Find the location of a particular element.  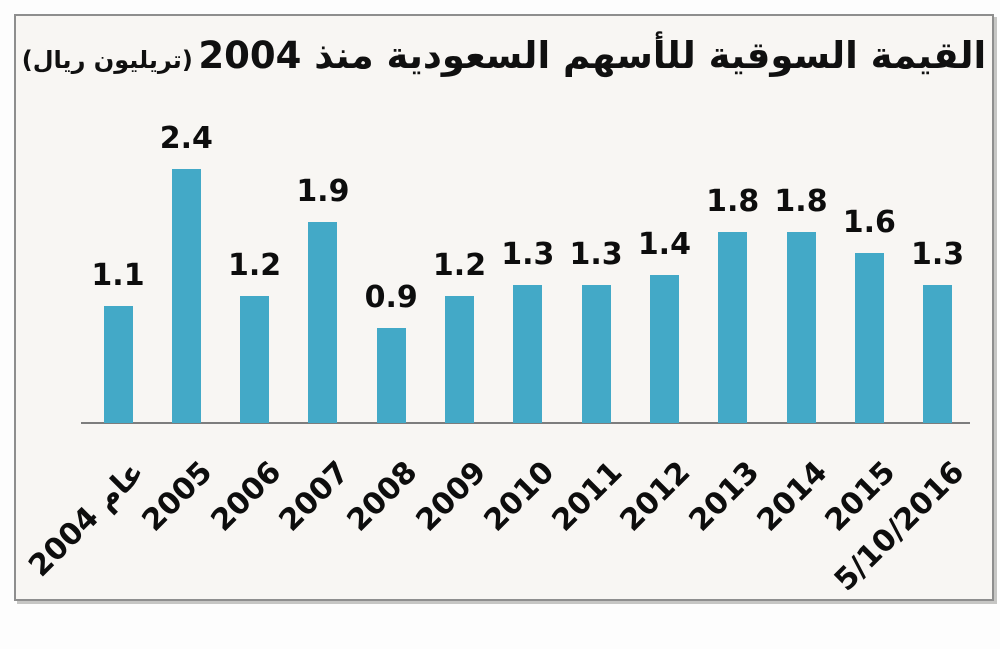

x-axis-line is located at coordinates (525, 423).